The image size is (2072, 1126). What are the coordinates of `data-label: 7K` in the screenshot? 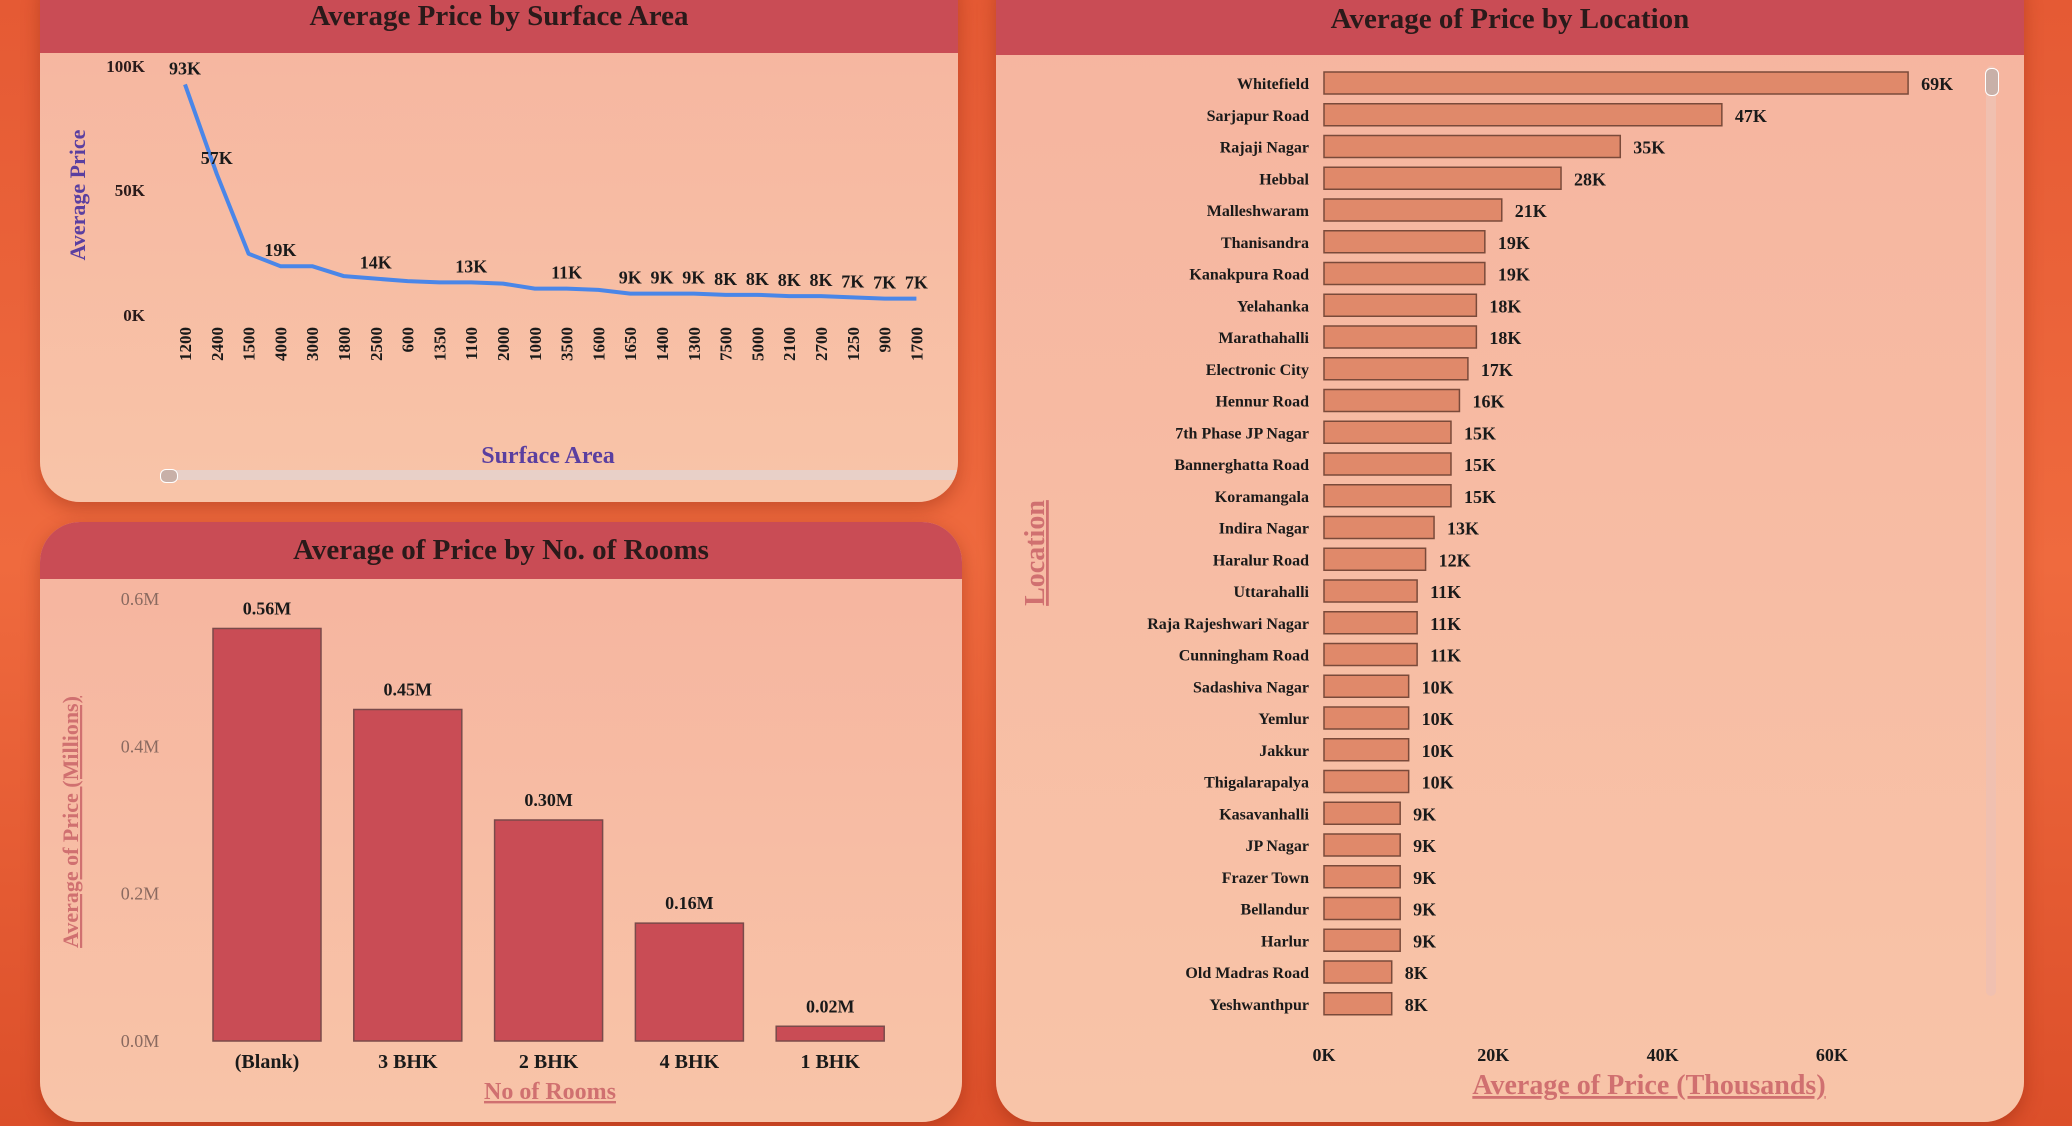 It's located at (884, 283).